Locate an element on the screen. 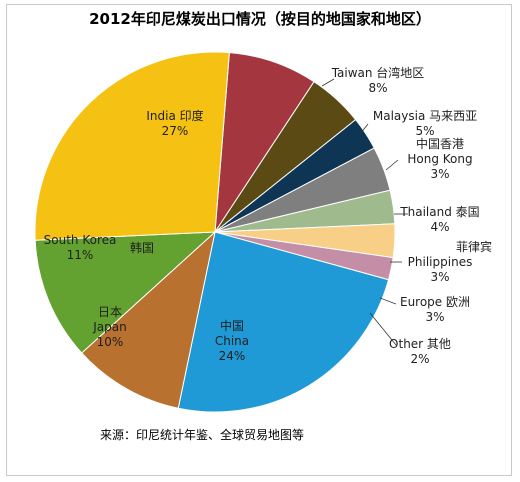 The image size is (520, 482). data-label-hong-kong-1: Hong Kong is located at coordinates (439, 159).